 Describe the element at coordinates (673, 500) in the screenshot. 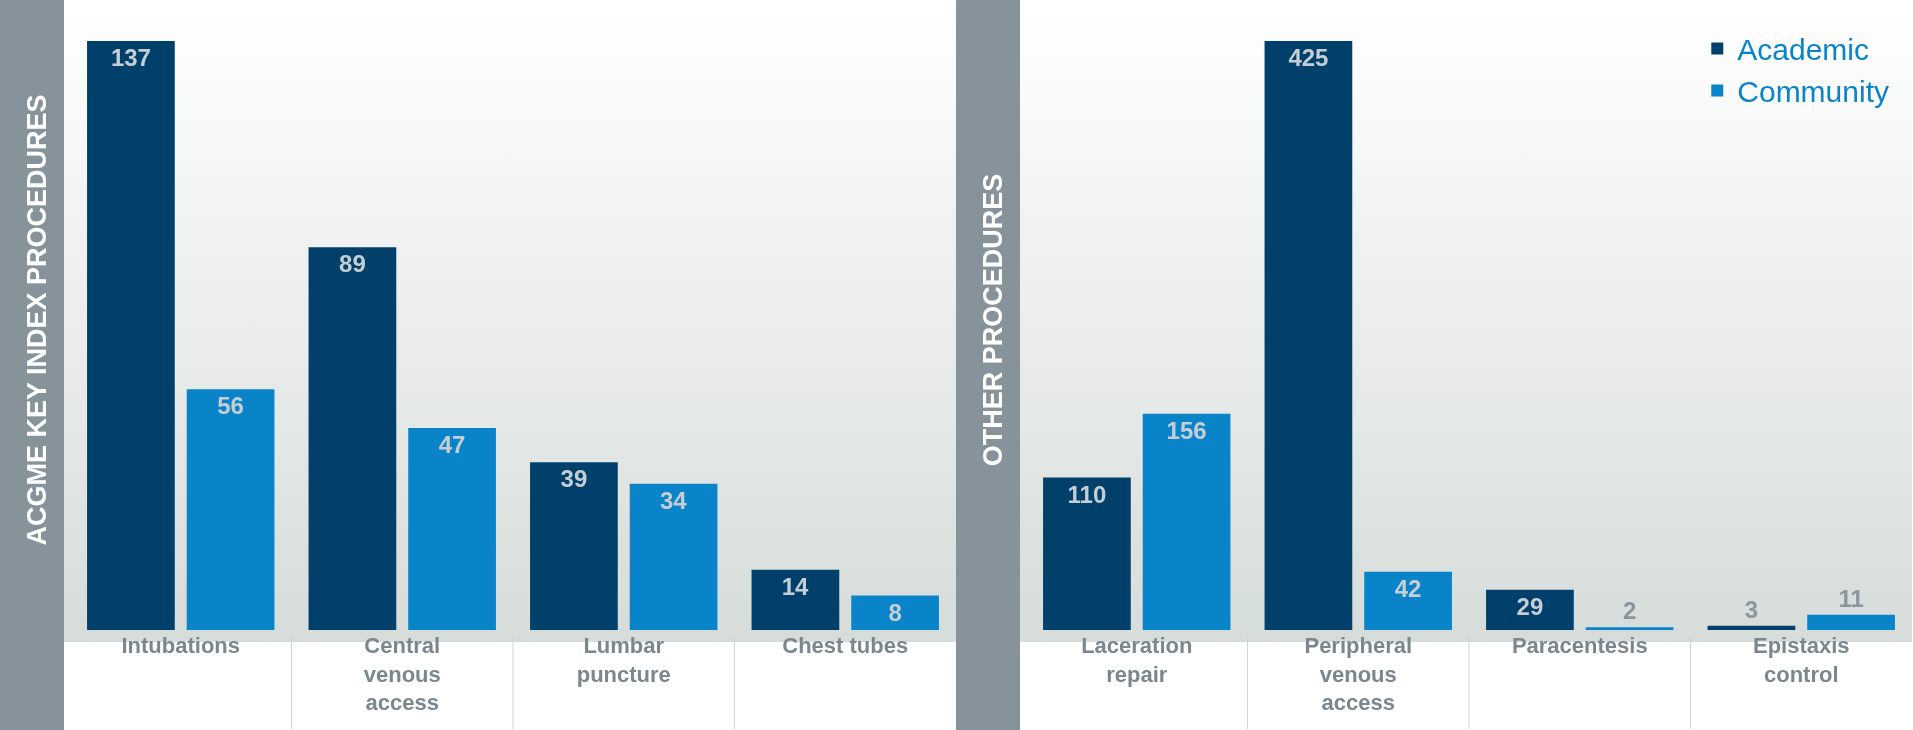

I see `data-label: 34` at that location.